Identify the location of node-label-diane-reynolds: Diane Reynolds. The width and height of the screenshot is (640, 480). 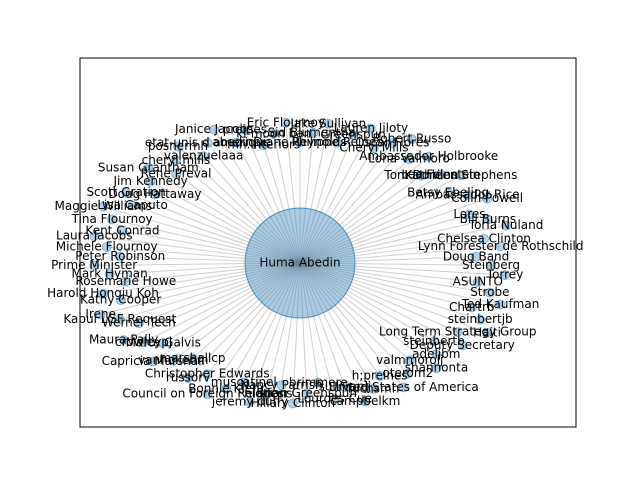
(299, 142).